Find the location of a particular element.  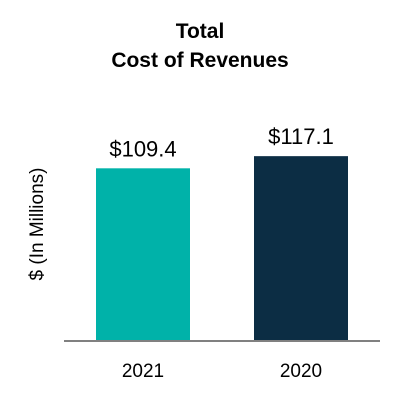

chart-title-line-1: Total is located at coordinates (200, 31).